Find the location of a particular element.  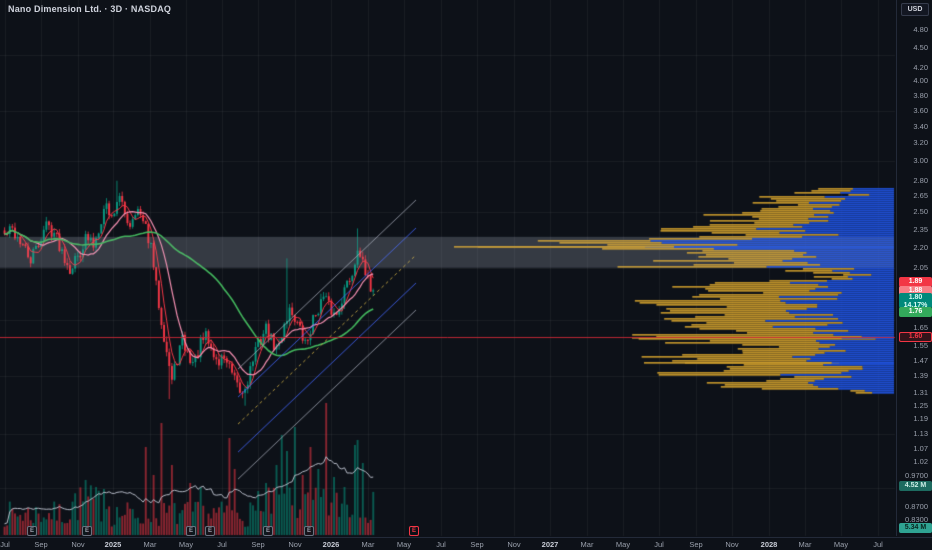

price-tag: 1.60 is located at coordinates (915, 337).